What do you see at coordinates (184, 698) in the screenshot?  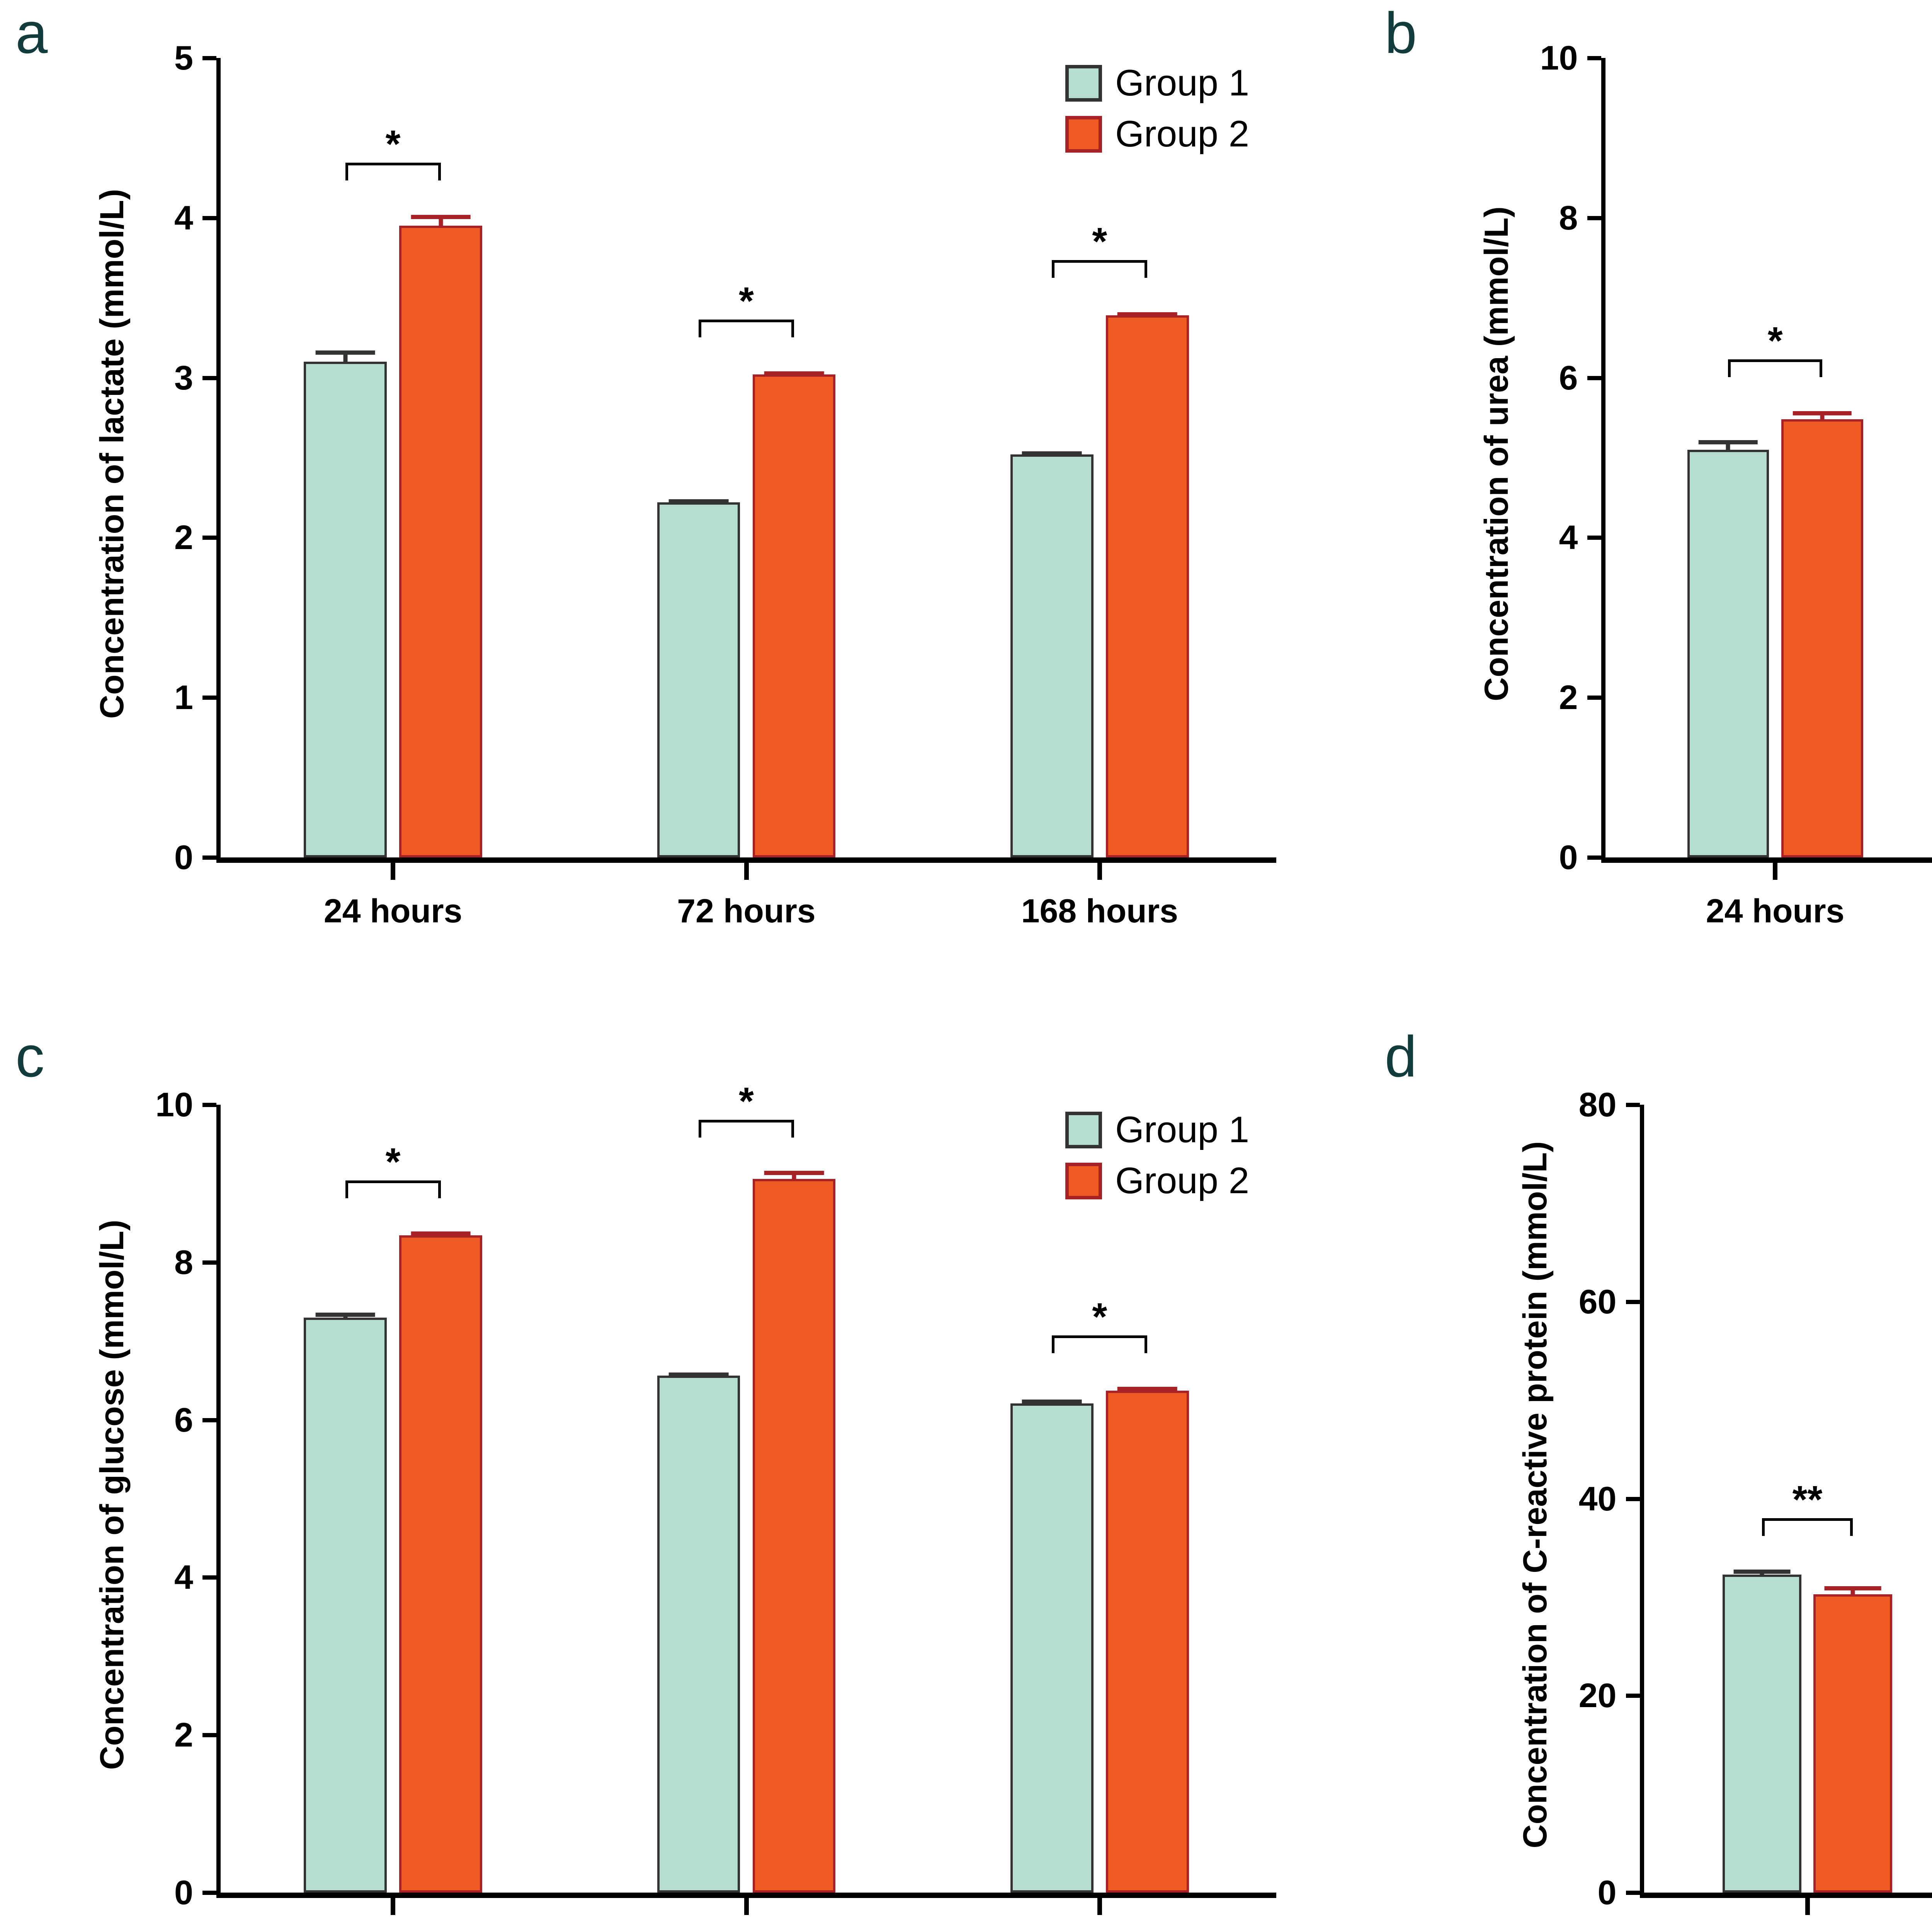 I see `y-tick-label: 1` at bounding box center [184, 698].